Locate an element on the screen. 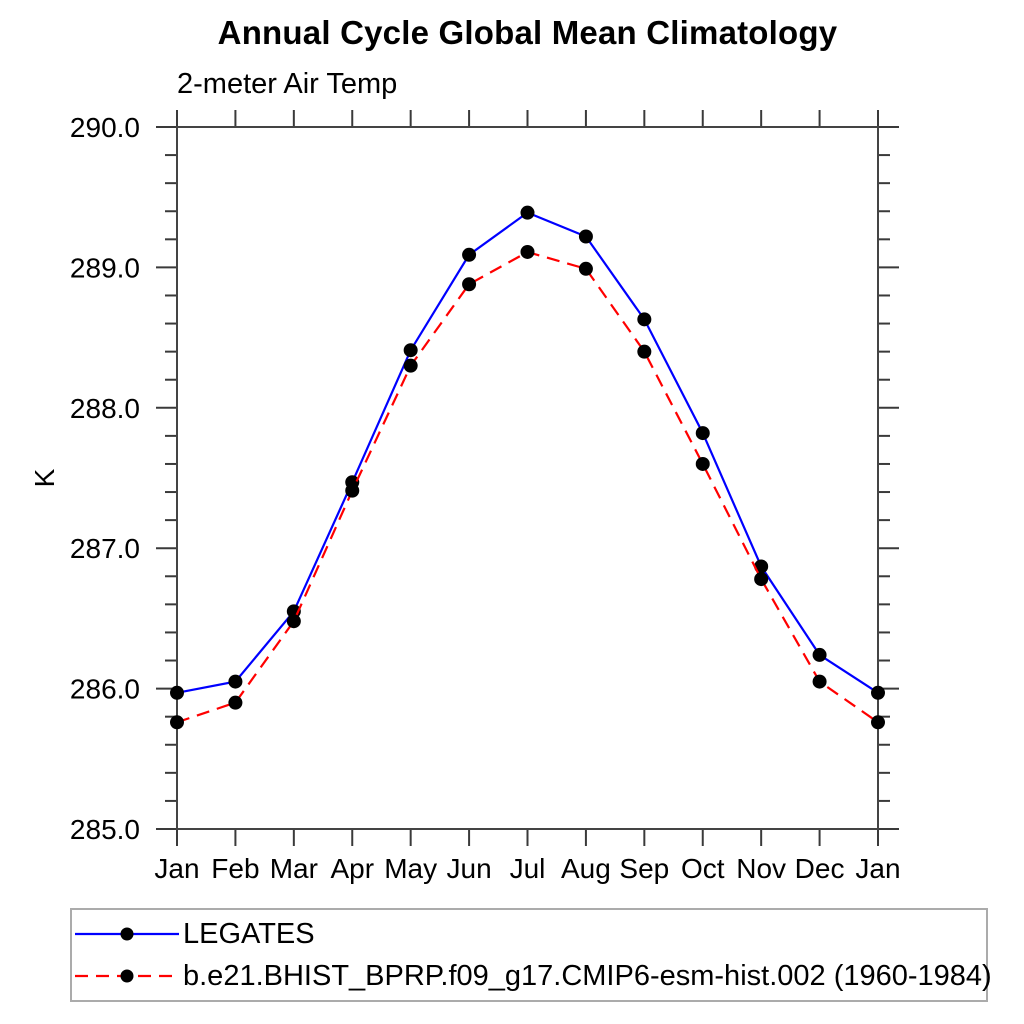 This screenshot has width=1024, height=1024. x-axis-tick-label: Dec is located at coordinates (820, 868).